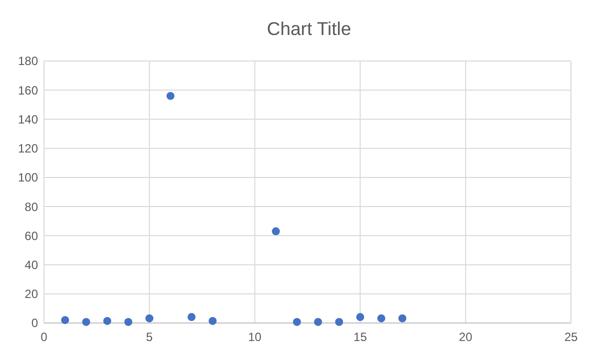 This screenshot has height=359, width=594. Describe the element at coordinates (31, 235) in the screenshot. I see `y-tick-label: 60` at that location.